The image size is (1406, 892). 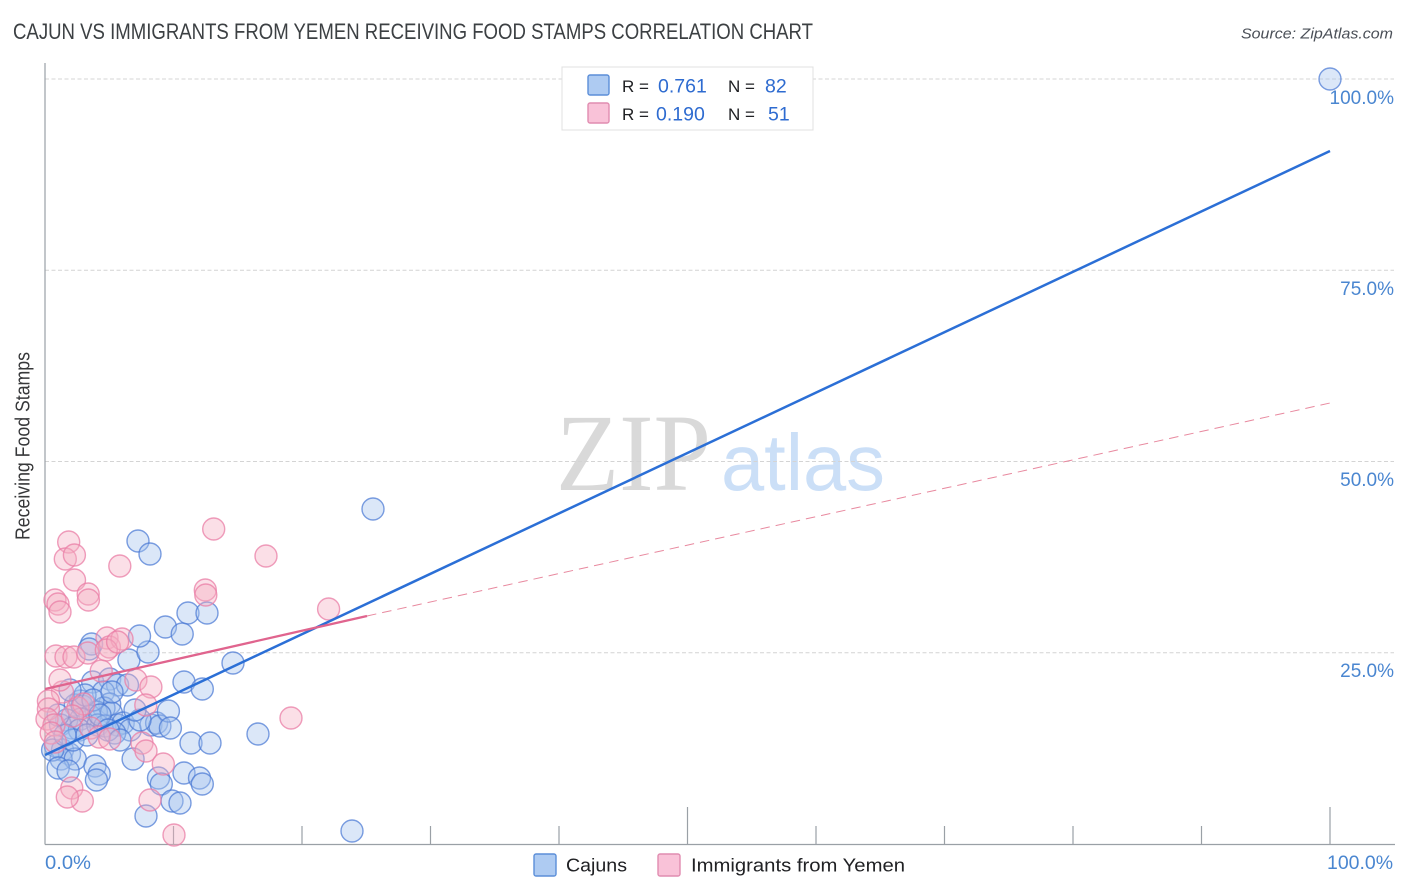 What do you see at coordinates (798, 866) in the screenshot?
I see `svg-text: Immigrants from Yemen` at bounding box center [798, 866].